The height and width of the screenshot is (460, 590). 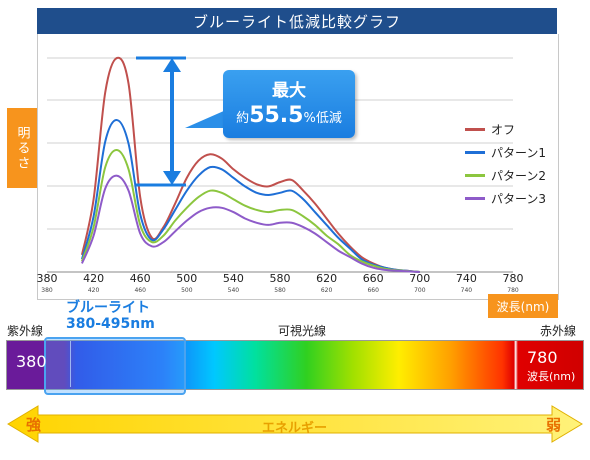 What do you see at coordinates (250, 223) in the screenshot?
I see `series-line-パターン3` at bounding box center [250, 223].